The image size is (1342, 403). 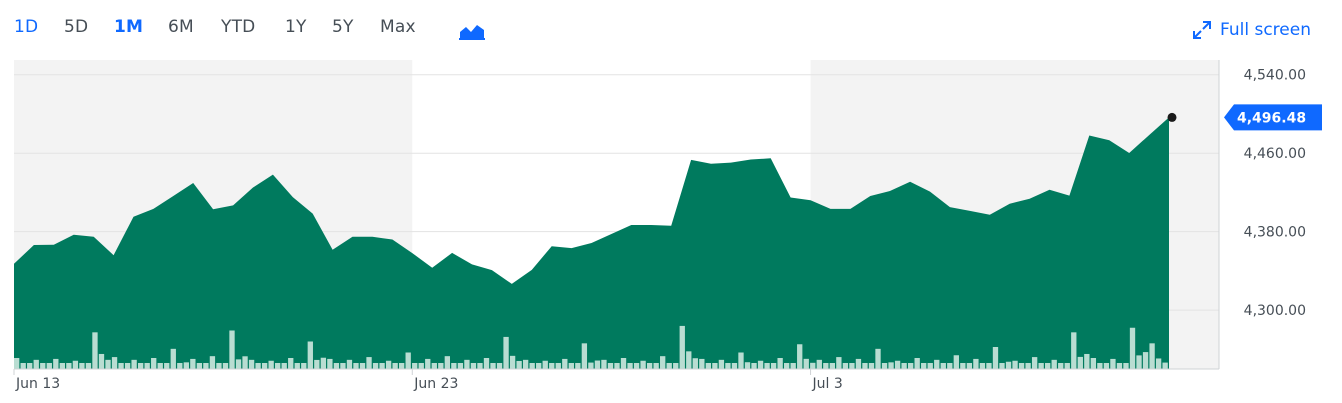 I want to click on x-axis: Jun 13 Jun 23 Jul 3, so click(x=428, y=380).